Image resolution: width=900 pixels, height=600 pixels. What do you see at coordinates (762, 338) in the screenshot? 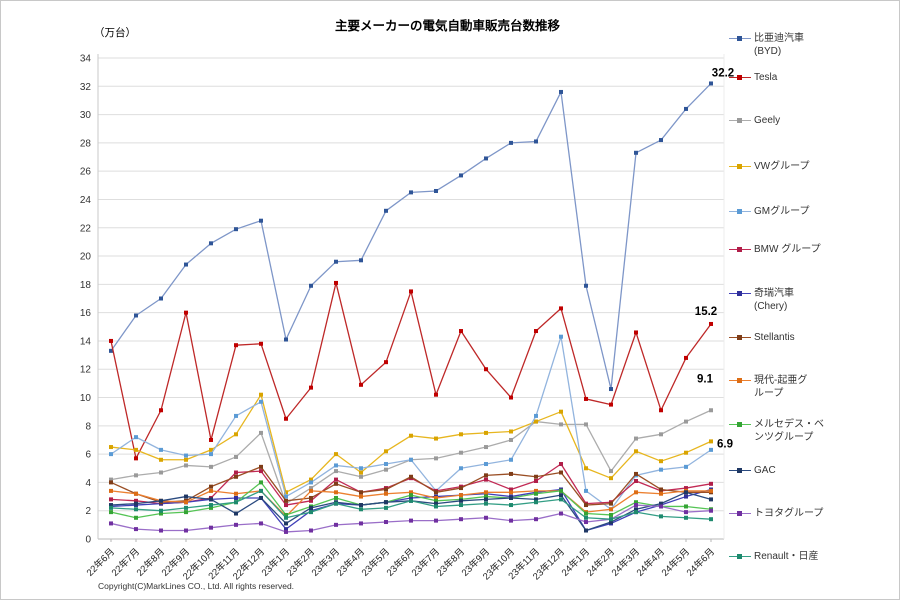
I see `legend-item: Stellantis` at bounding box center [762, 338].